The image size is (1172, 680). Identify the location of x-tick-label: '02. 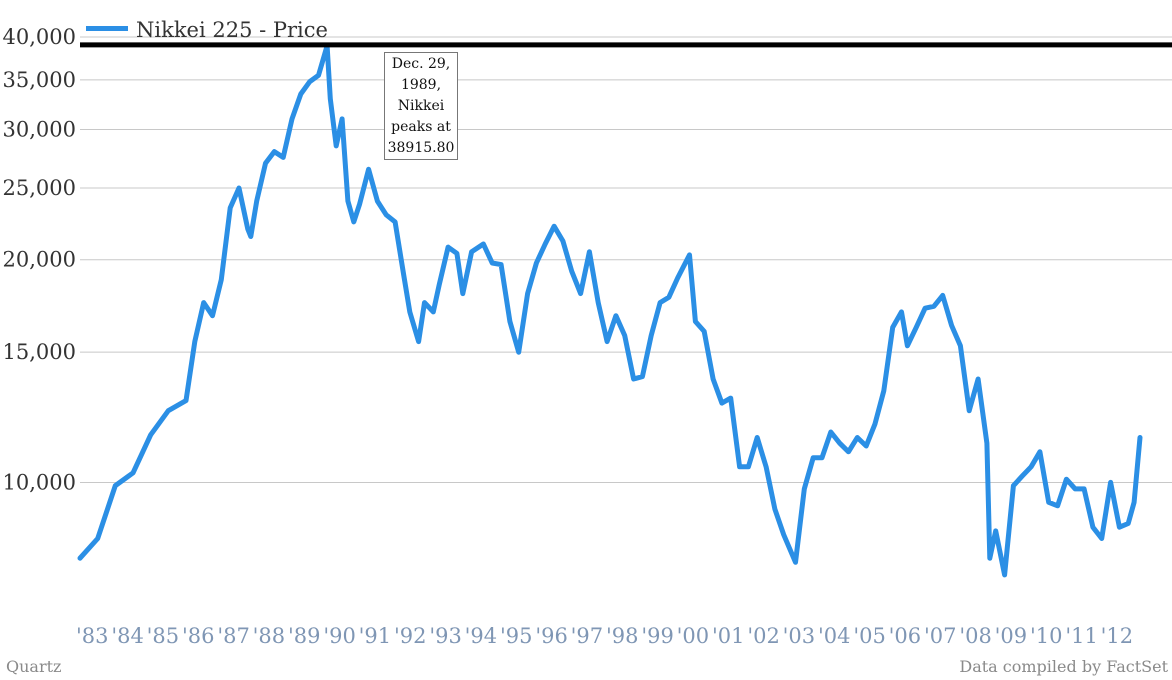
(763, 636).